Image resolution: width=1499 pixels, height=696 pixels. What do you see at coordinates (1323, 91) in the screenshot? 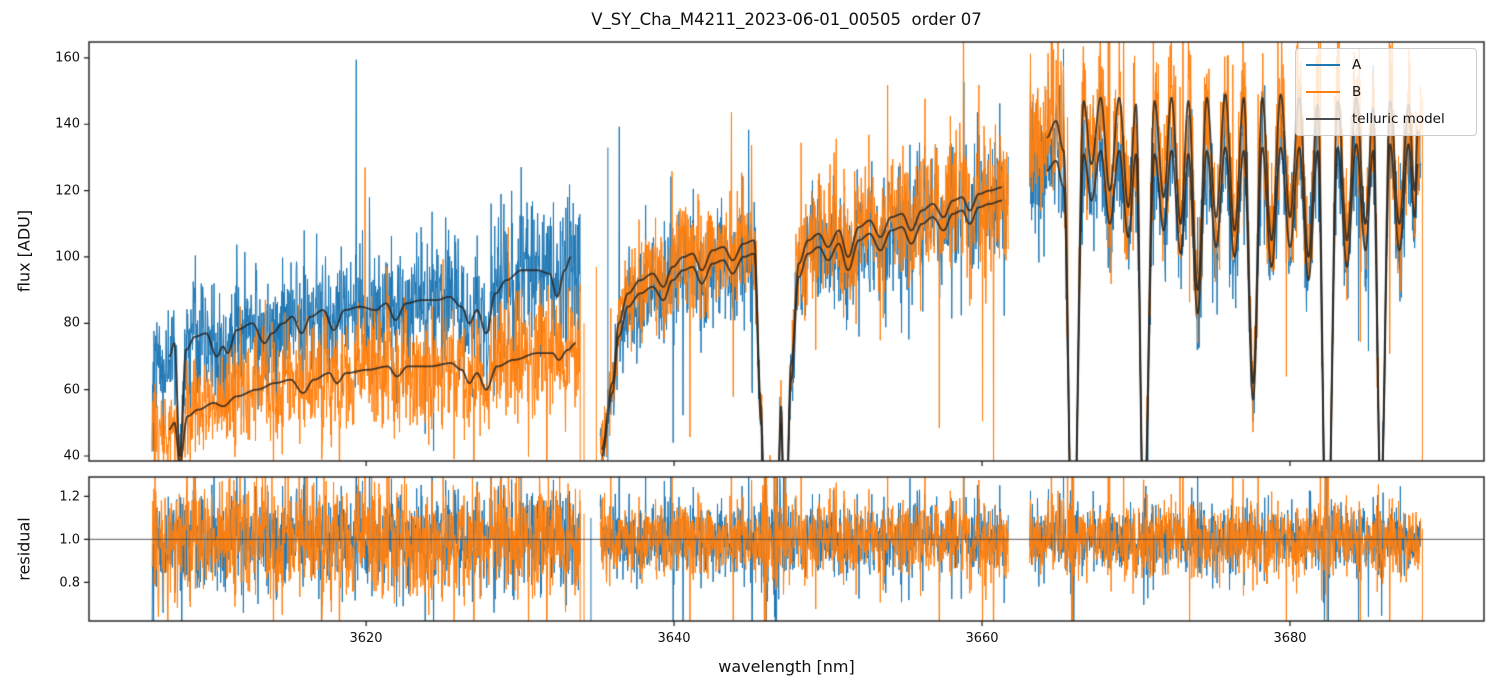
I see `legend-line-b` at bounding box center [1323, 91].